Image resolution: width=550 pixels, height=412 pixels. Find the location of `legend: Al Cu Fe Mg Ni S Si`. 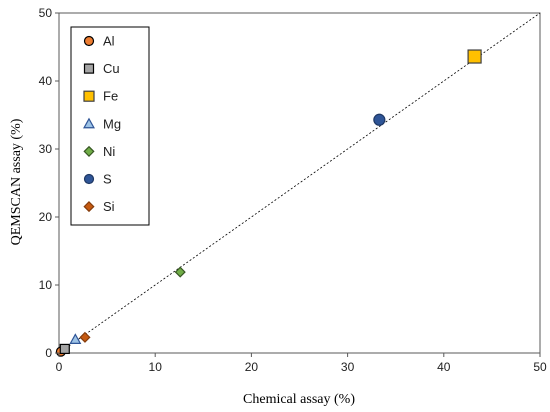

legend: Al Cu Fe Mg Ni S Si is located at coordinates (110, 126).